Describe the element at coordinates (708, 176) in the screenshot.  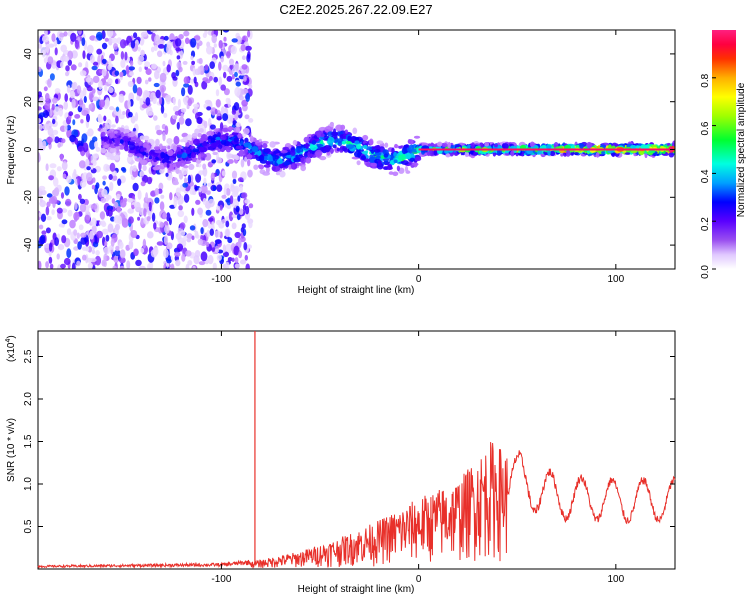
I see `colorbar-ticks: 0.0 0.2 0.4 0.6 0.8` at that location.